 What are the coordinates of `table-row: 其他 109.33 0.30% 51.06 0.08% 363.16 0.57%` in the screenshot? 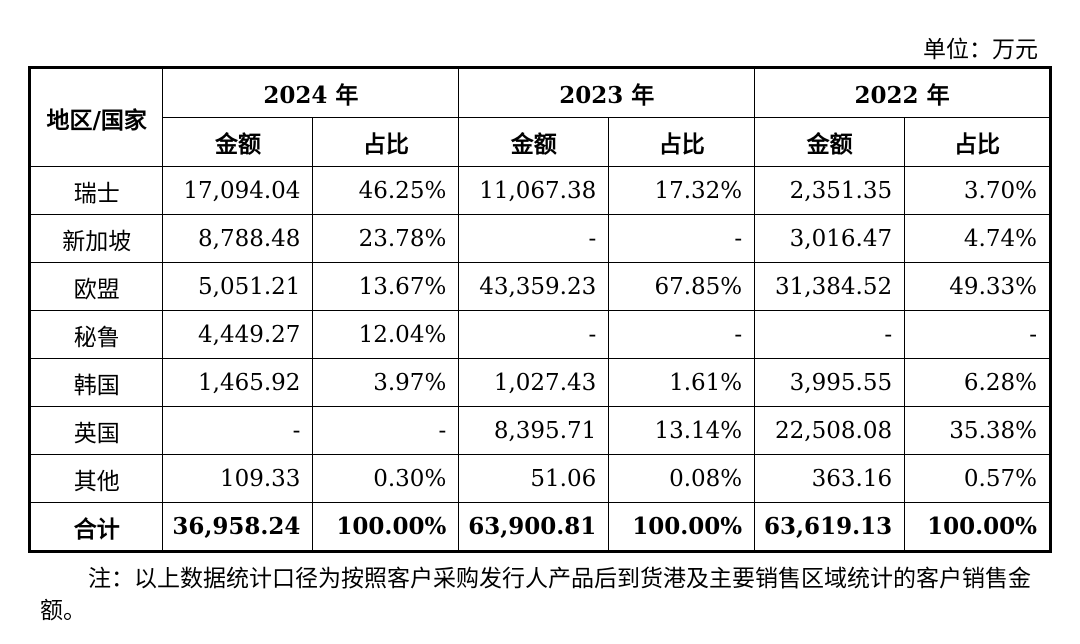 It's located at (539, 478).